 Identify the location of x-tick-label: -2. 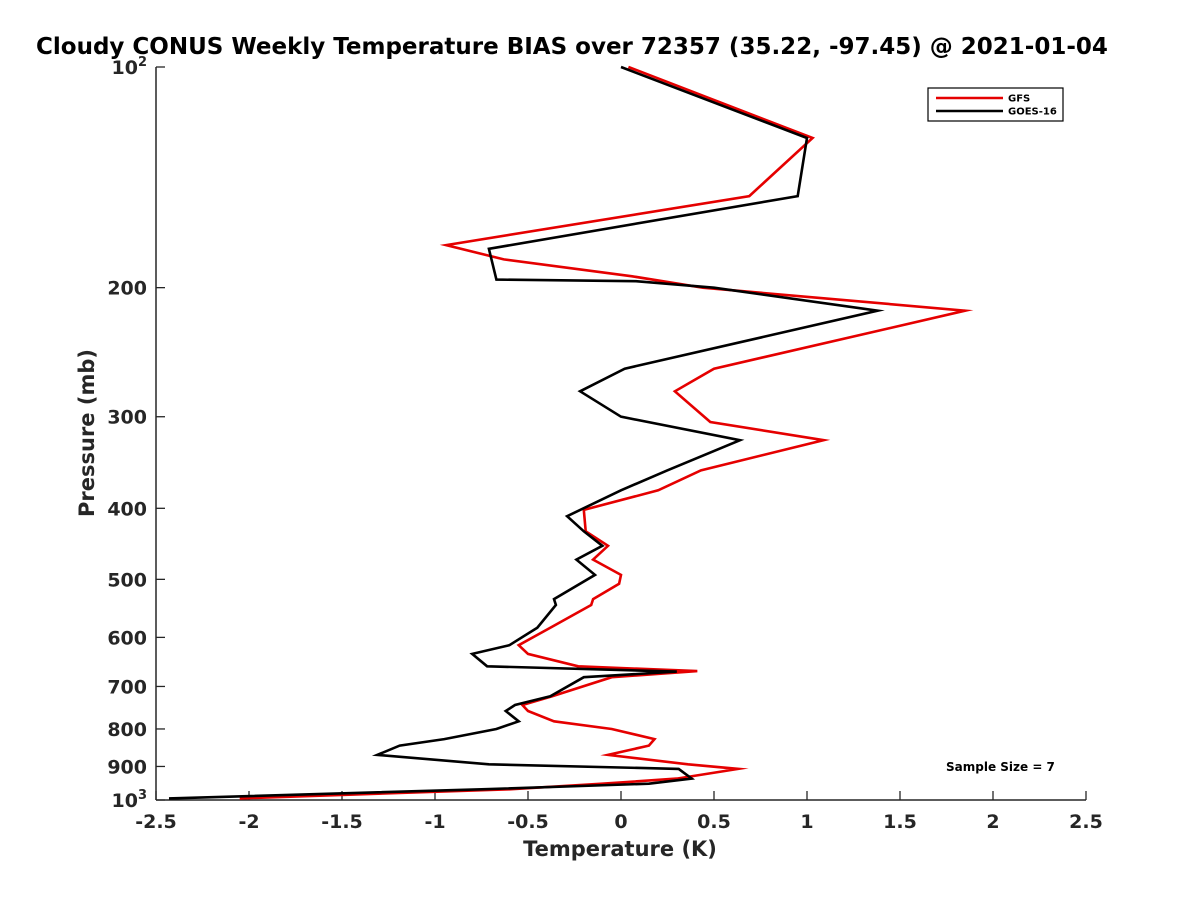
(248, 822).